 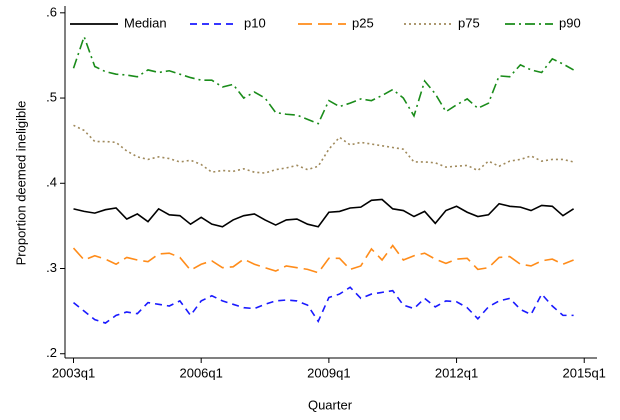 What do you see at coordinates (145, 22) in the screenshot?
I see `legend-label: Median` at bounding box center [145, 22].